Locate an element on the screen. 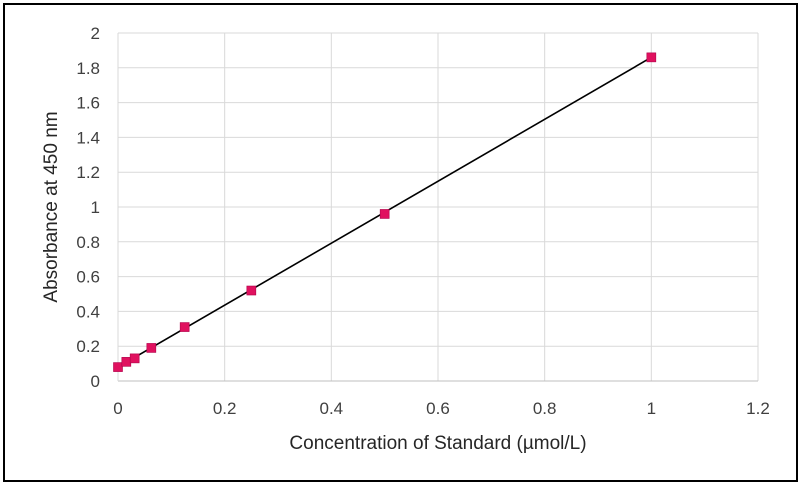 The height and width of the screenshot is (488, 804). x-tick-label: 0.2 is located at coordinates (225, 408).